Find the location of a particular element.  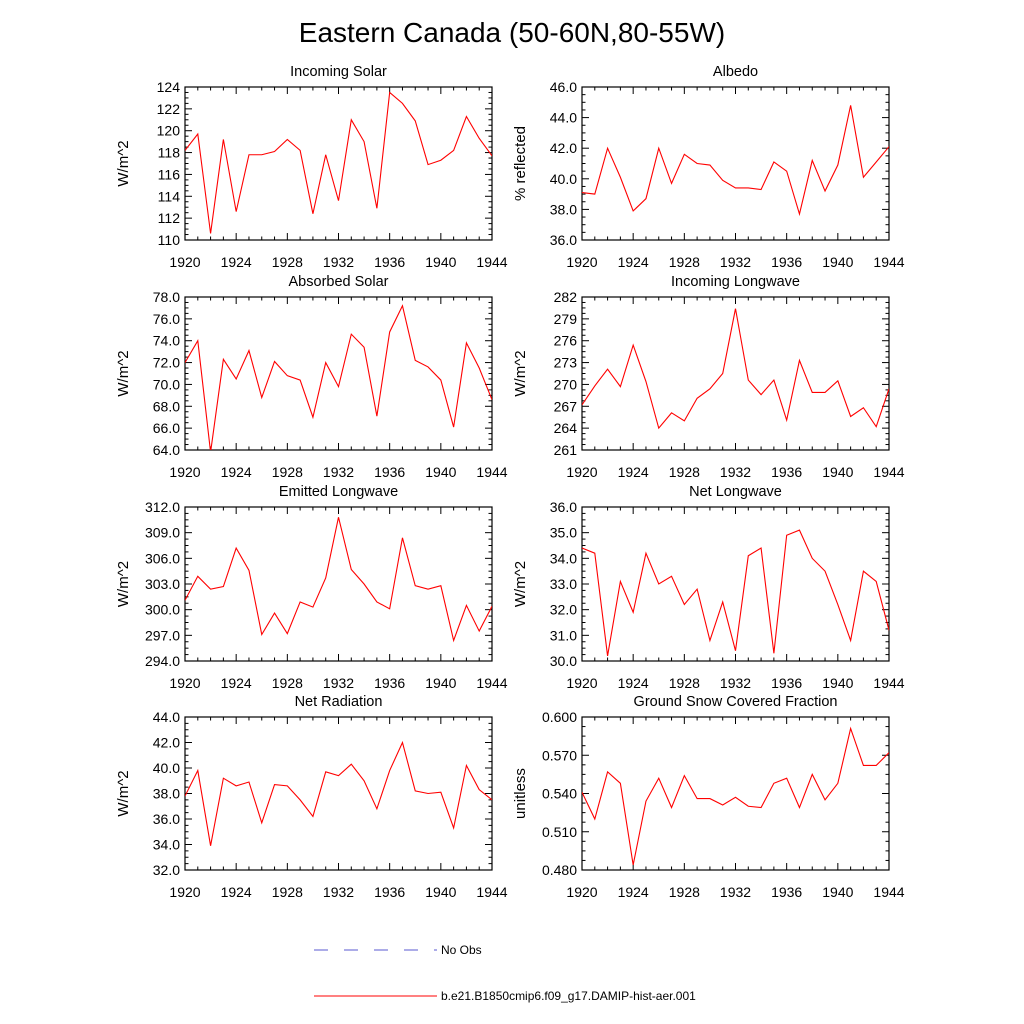

y-tick-label: 297.0 is located at coordinates (162, 635).